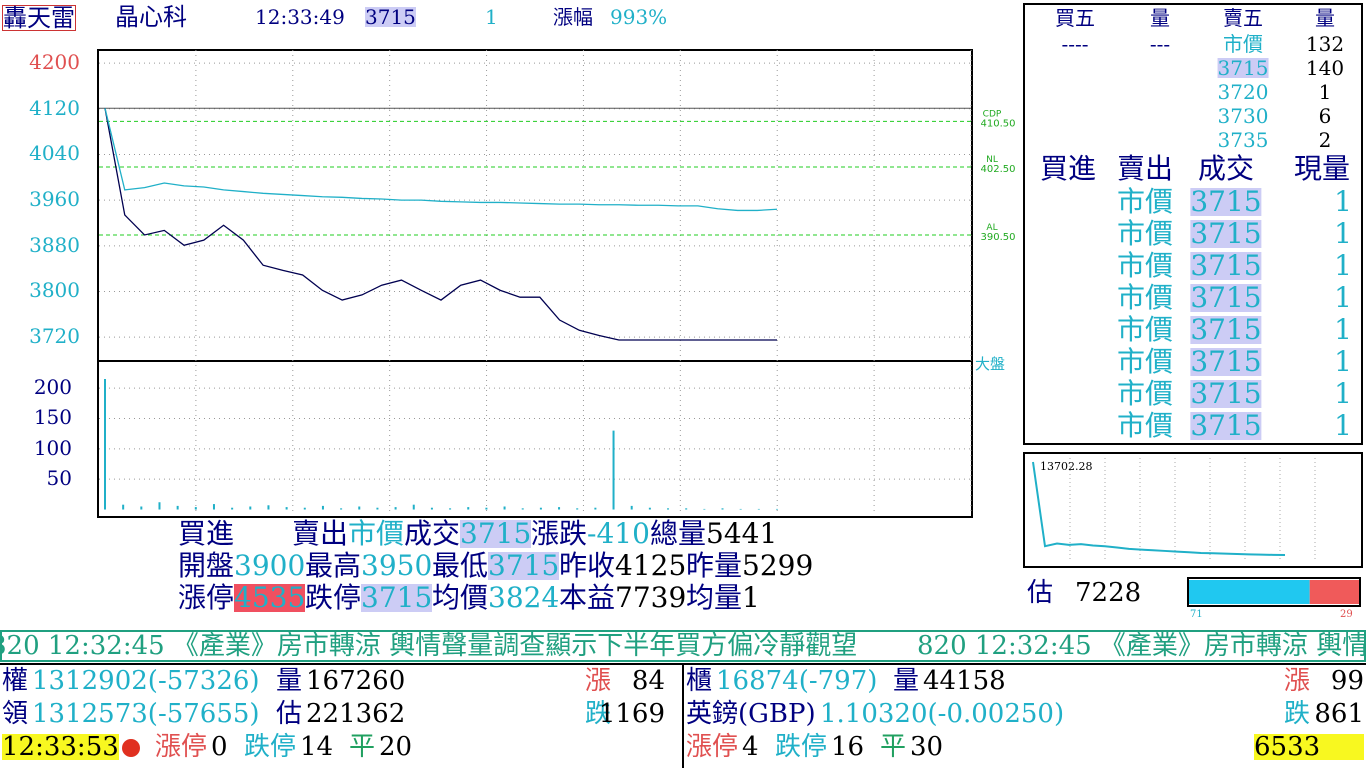 This screenshot has height=768, width=1366. Describe the element at coordinates (206, 533) in the screenshot. I see `quote-label: 買進` at that location.